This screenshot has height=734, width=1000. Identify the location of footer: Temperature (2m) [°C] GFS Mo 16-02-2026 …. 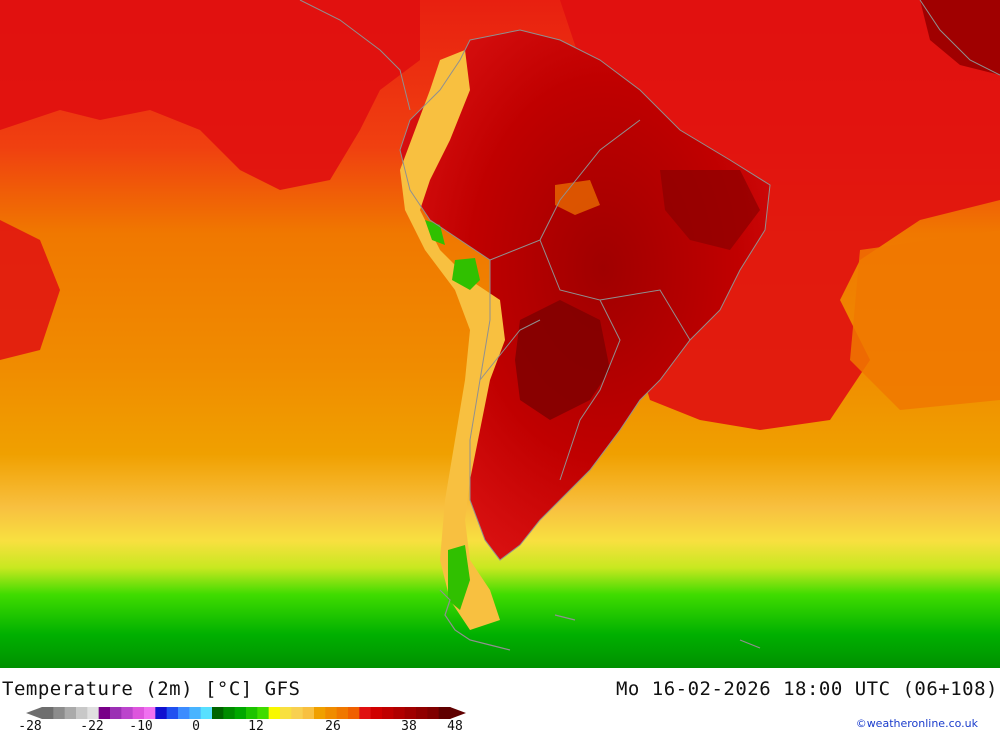
(500, 701).